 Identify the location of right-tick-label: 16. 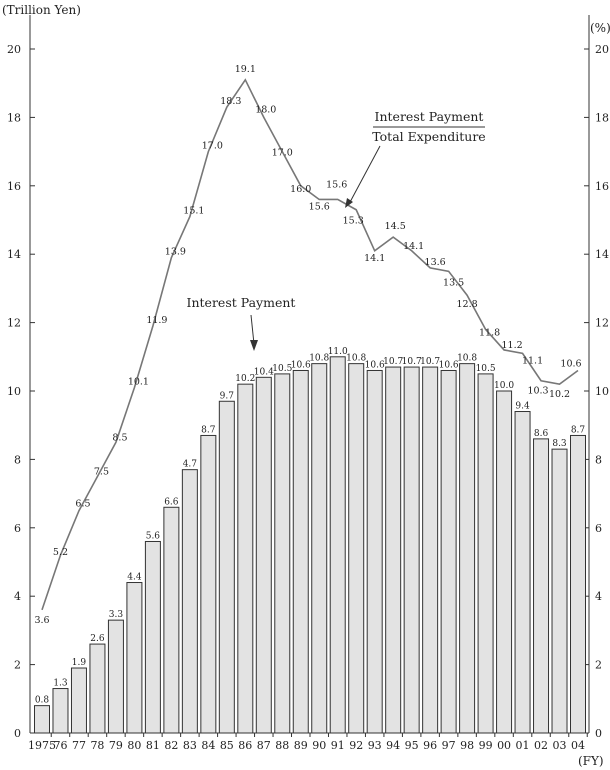
(602, 186).